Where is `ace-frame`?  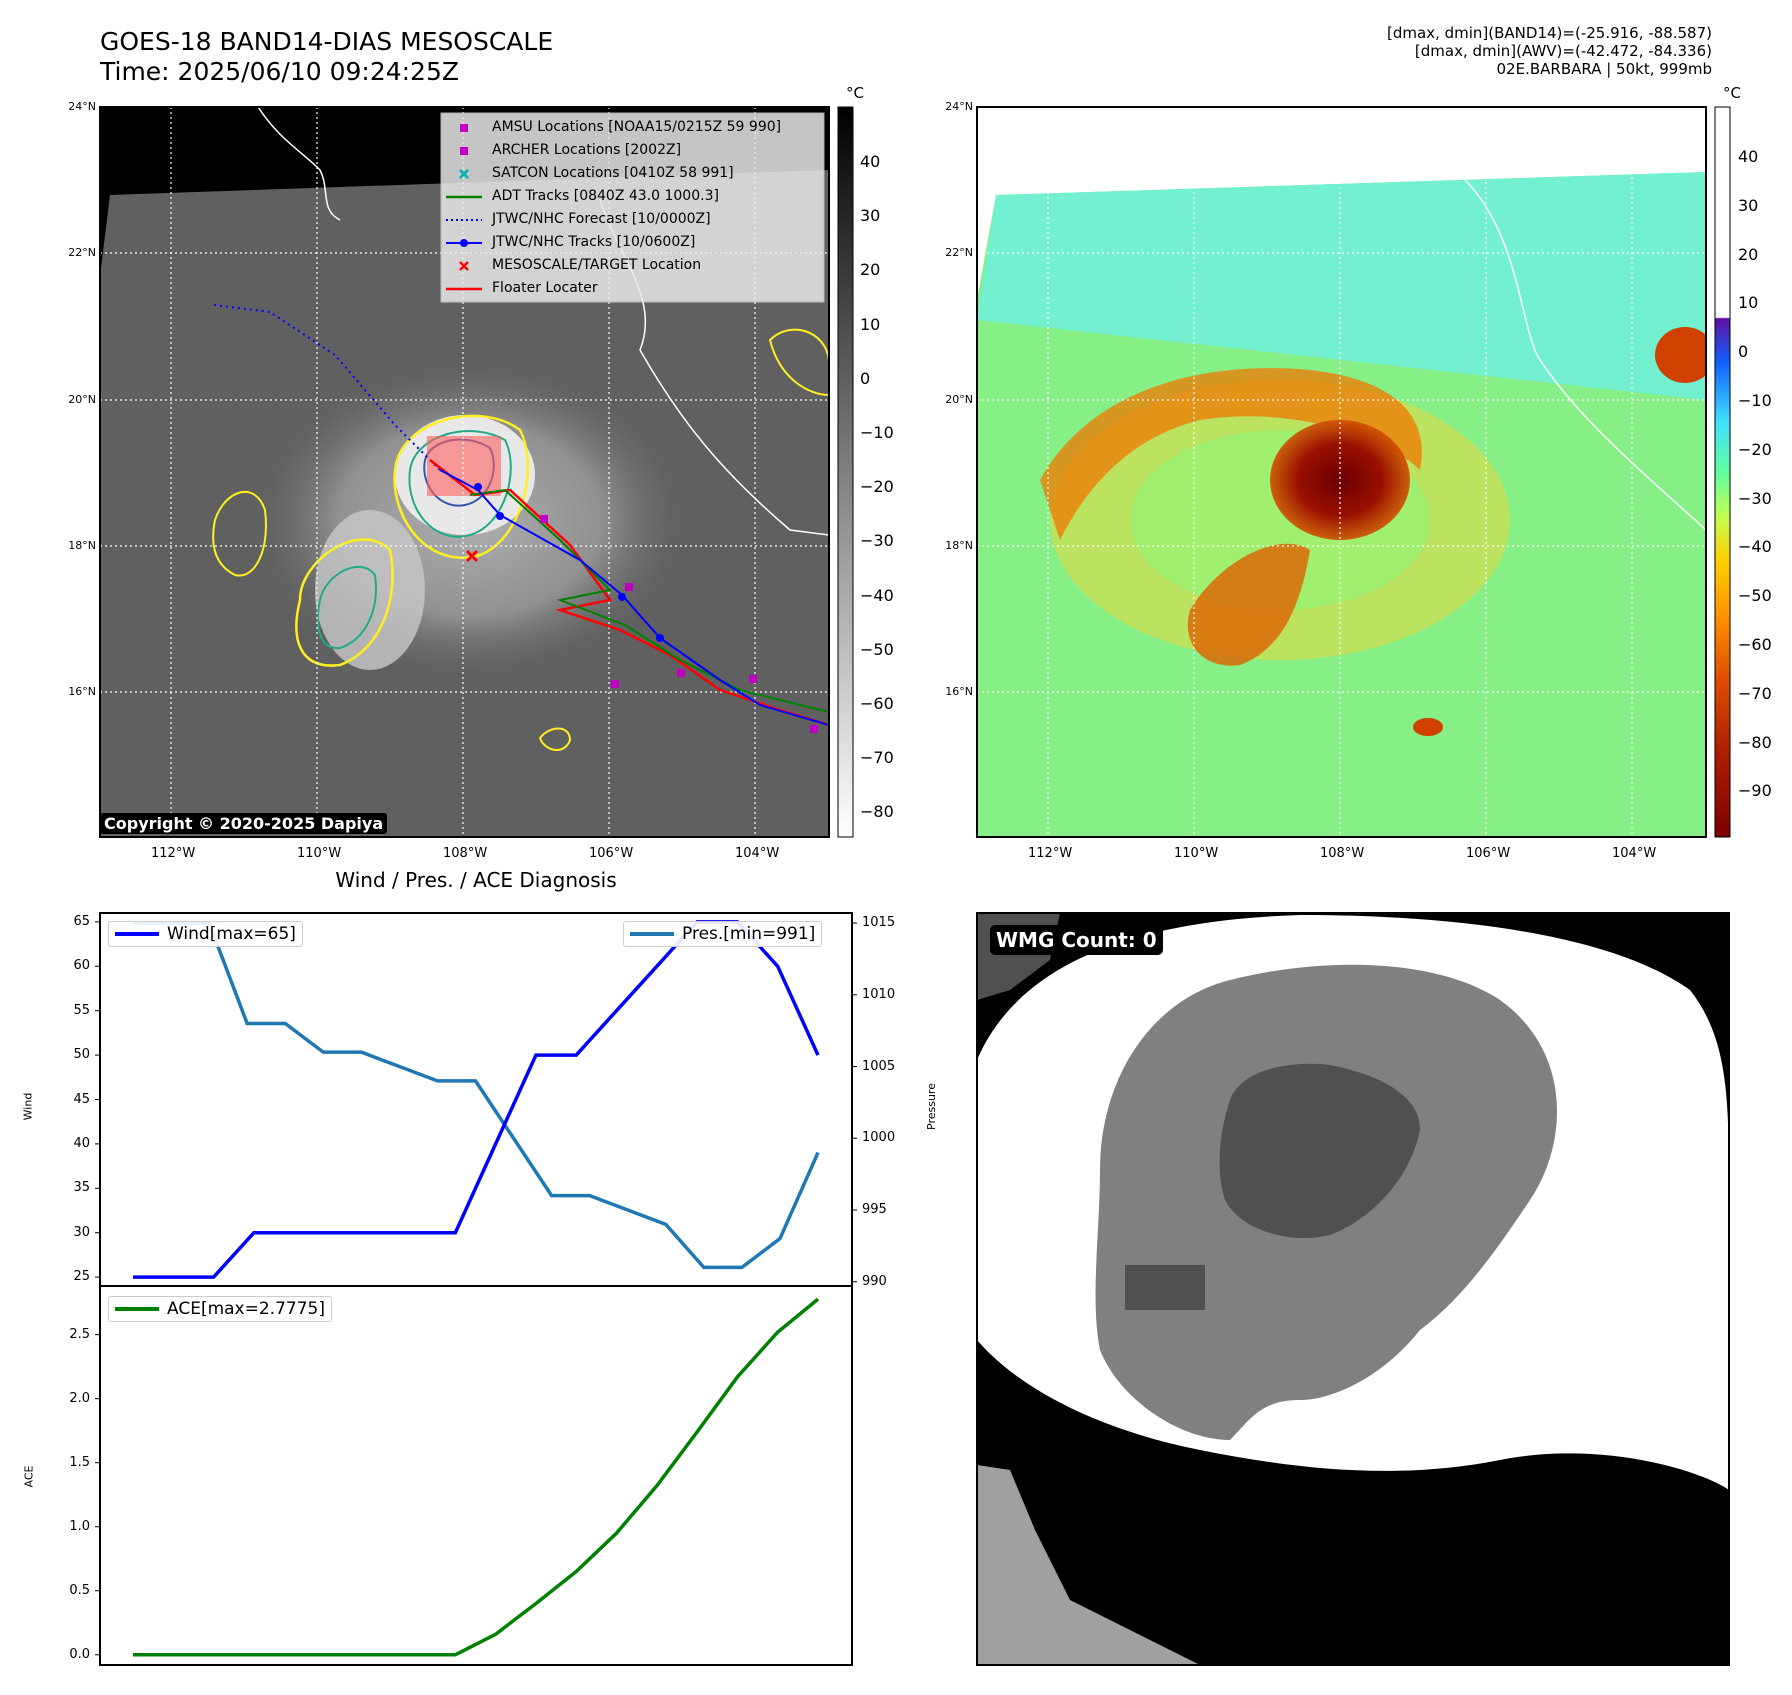
ace-frame is located at coordinates (476, 1475).